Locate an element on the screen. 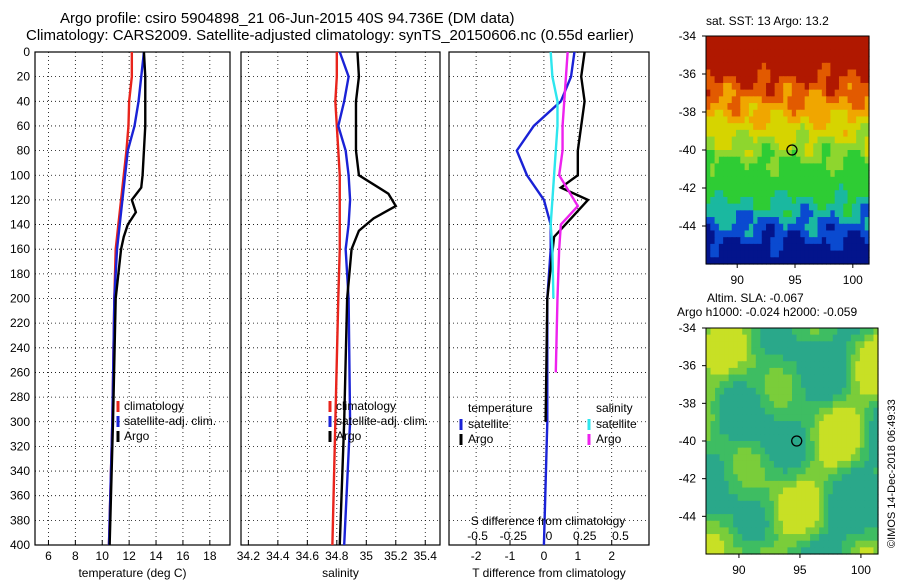  y-tick-label: 280 is located at coordinates (20, 397).